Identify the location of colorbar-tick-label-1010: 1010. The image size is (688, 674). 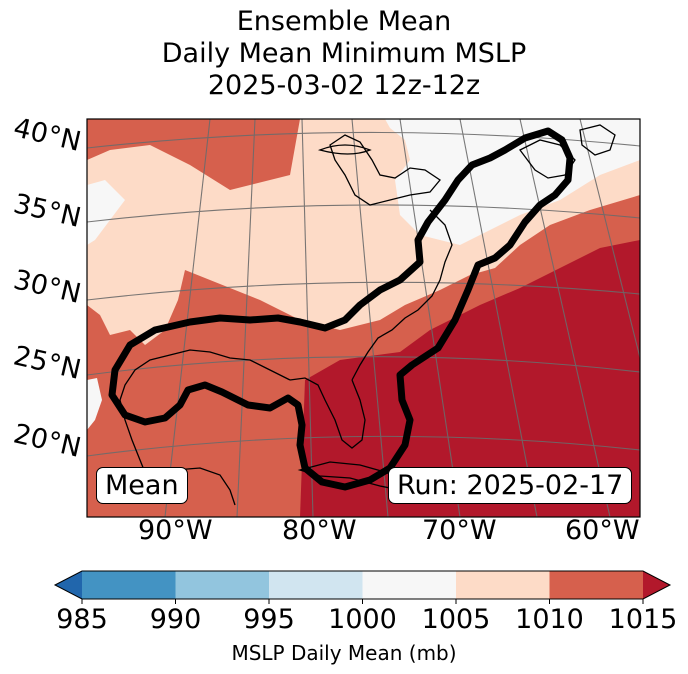
(549, 619).